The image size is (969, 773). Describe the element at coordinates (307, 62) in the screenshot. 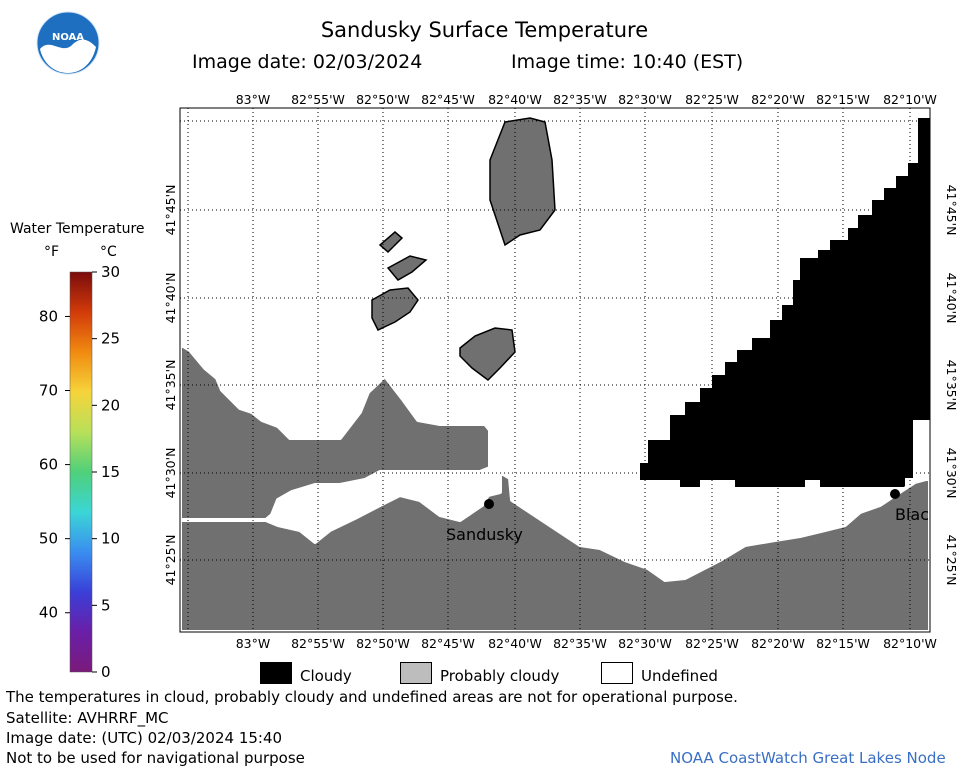

I see `image-date: Image date: 02/03/2024` at that location.